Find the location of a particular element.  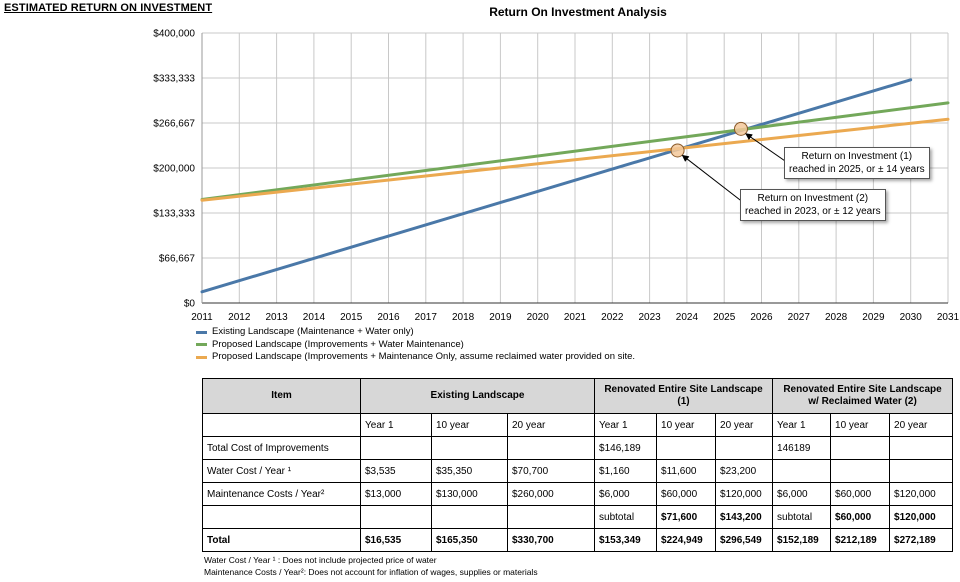

x-tick-label: 2014 is located at coordinates (314, 317).